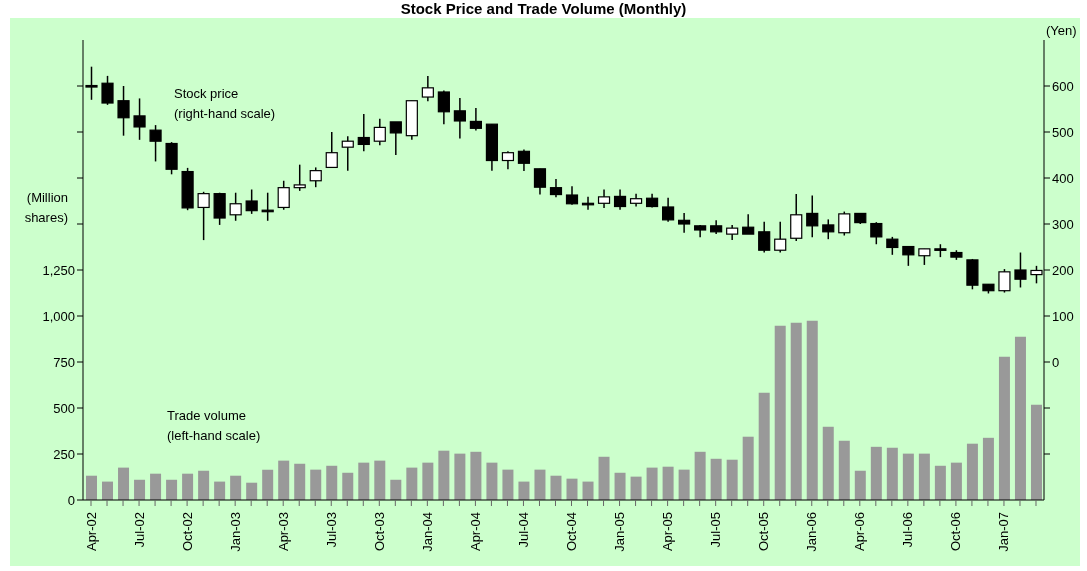  What do you see at coordinates (523, 530) in the screenshot?
I see `x-tick-label: Jul-04` at bounding box center [523, 530].